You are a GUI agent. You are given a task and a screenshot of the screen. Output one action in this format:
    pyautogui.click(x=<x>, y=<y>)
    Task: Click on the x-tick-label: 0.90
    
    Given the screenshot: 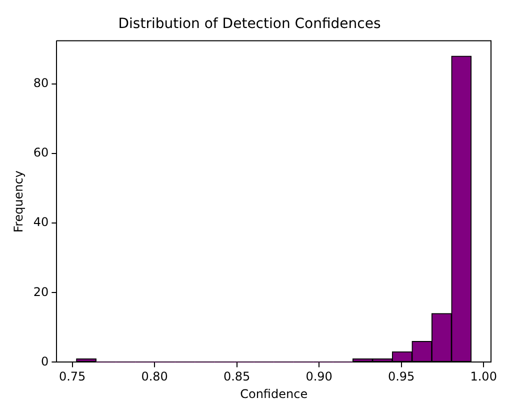 What is the action you would take?
    pyautogui.click(x=319, y=377)
    